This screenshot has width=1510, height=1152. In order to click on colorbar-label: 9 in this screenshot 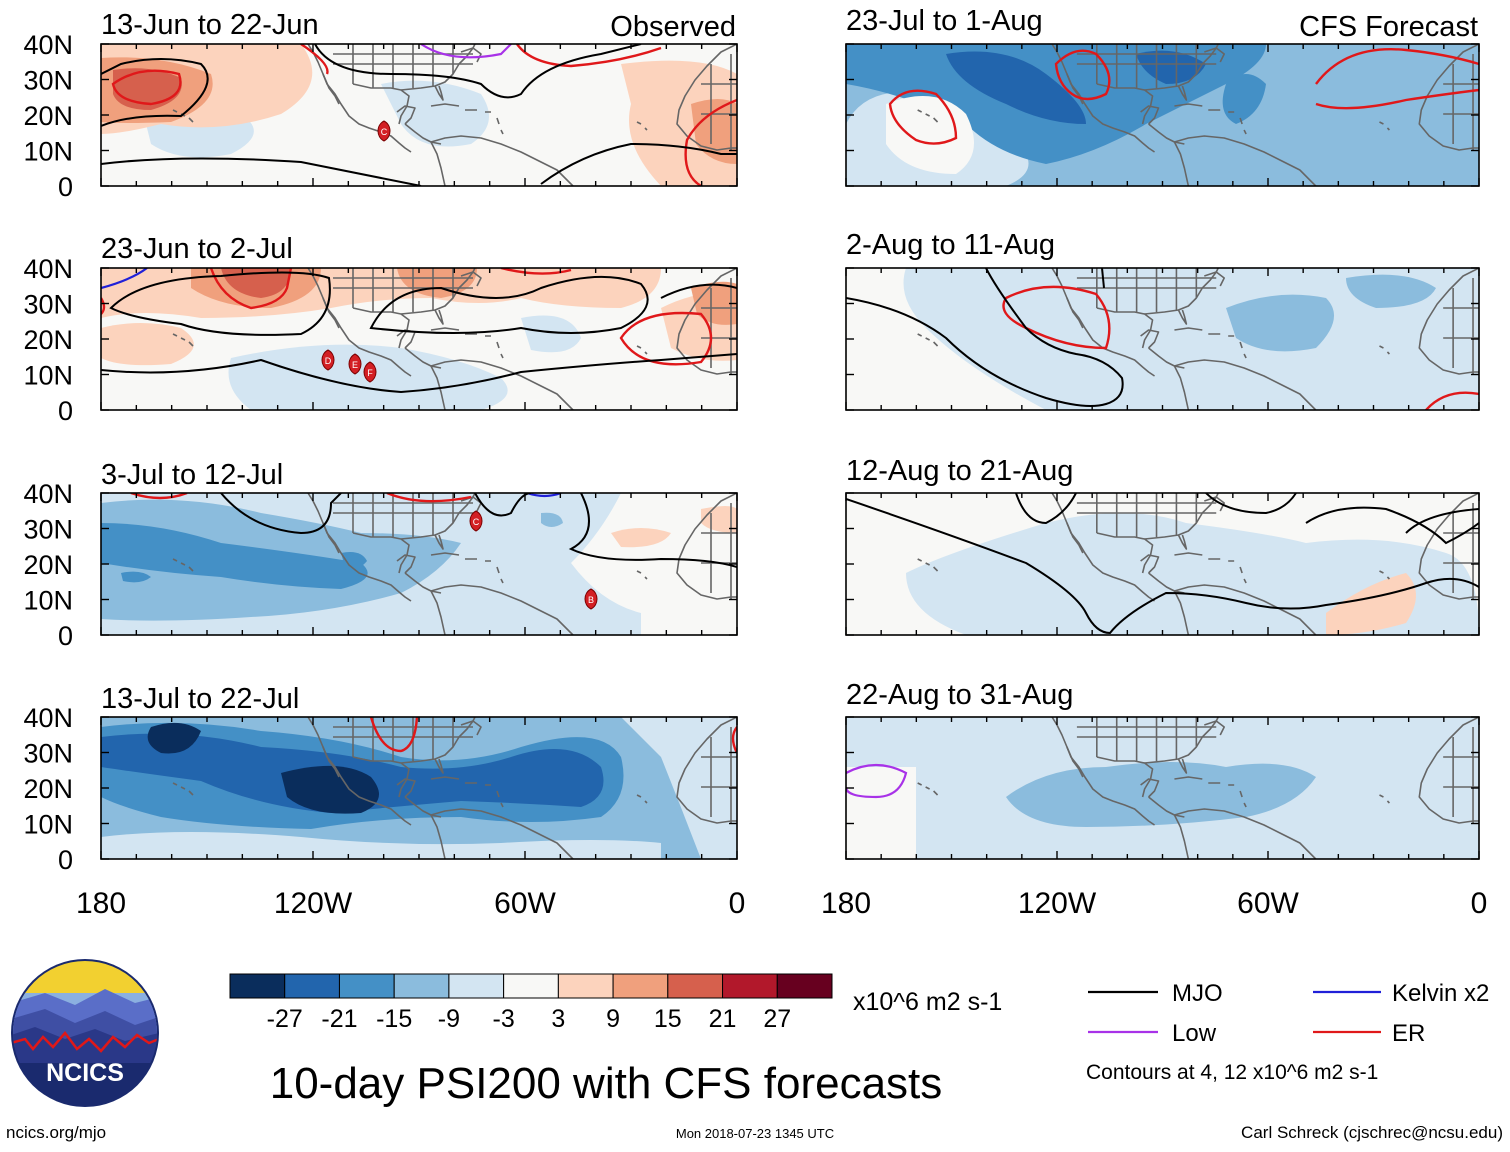, I will do `click(613, 1019)`.